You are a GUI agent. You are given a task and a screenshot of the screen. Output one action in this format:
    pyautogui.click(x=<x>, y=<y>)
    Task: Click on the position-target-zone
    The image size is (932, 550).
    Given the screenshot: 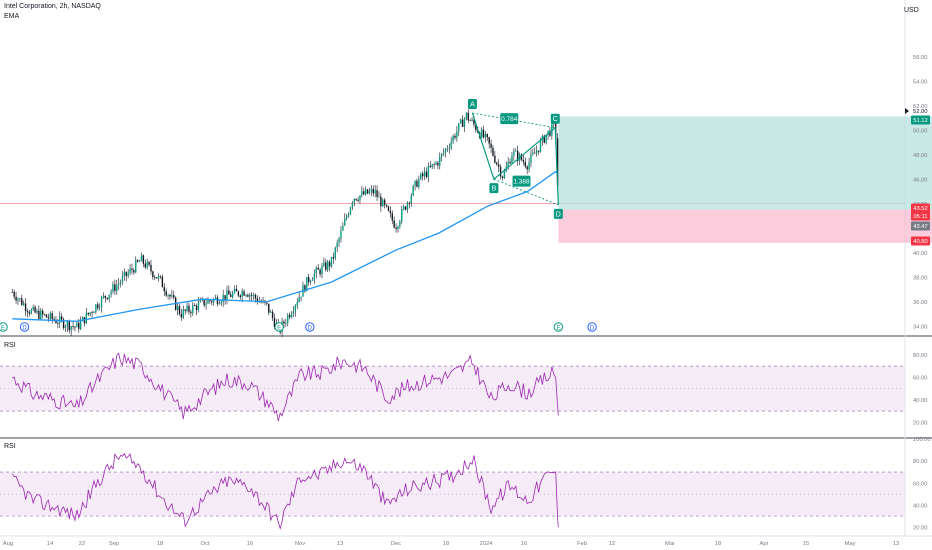 What is the action you would take?
    pyautogui.click(x=745, y=163)
    